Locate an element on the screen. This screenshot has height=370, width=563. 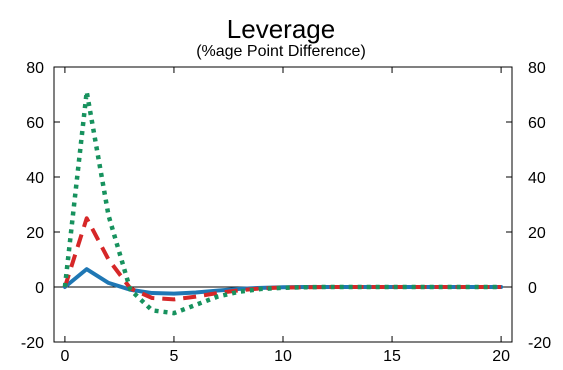
x-tick-label: 15 is located at coordinates (392, 356).